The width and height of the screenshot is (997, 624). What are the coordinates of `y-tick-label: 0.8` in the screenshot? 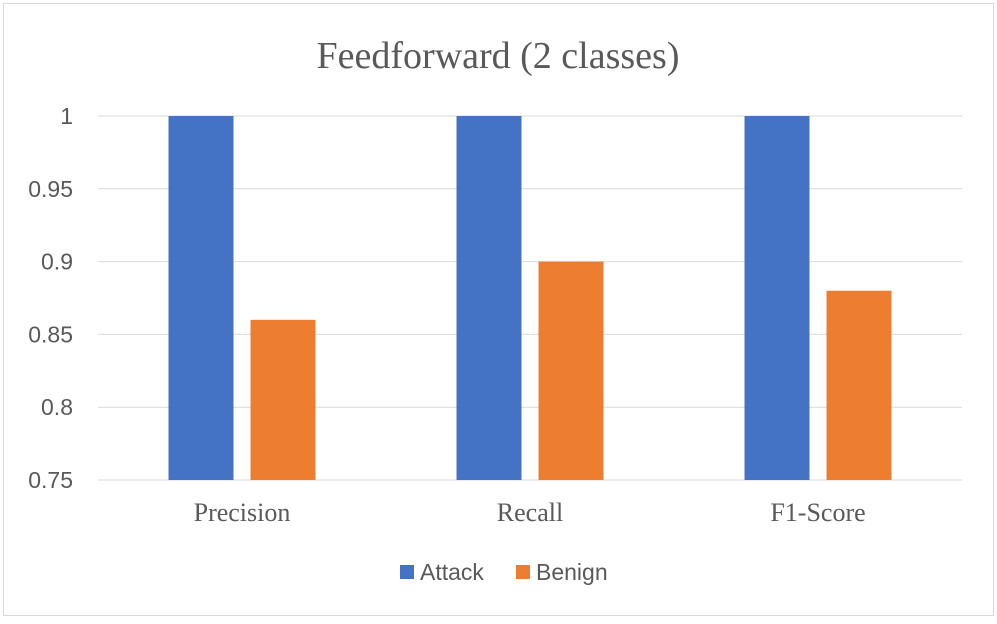 It's located at (57, 407).